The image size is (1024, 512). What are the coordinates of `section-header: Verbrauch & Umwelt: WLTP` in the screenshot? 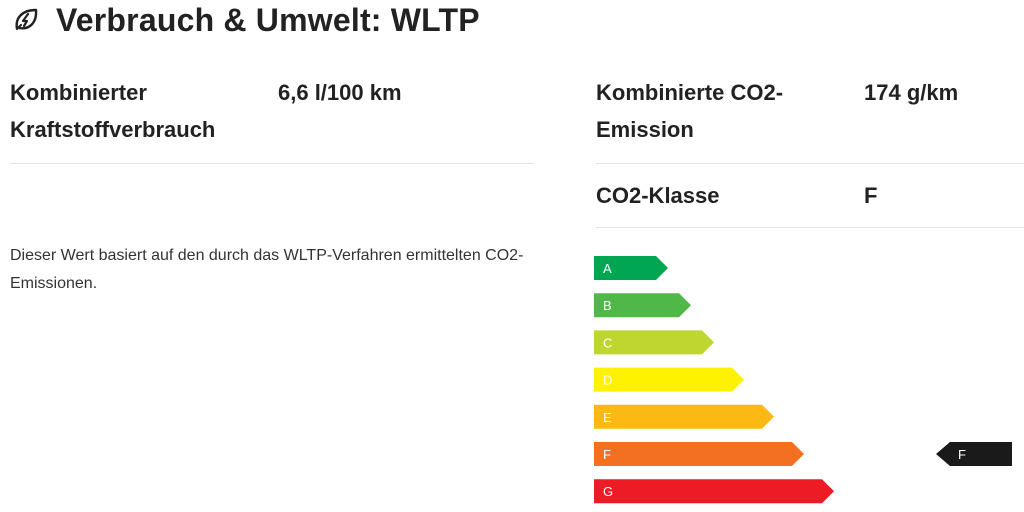 It's located at (246, 20).